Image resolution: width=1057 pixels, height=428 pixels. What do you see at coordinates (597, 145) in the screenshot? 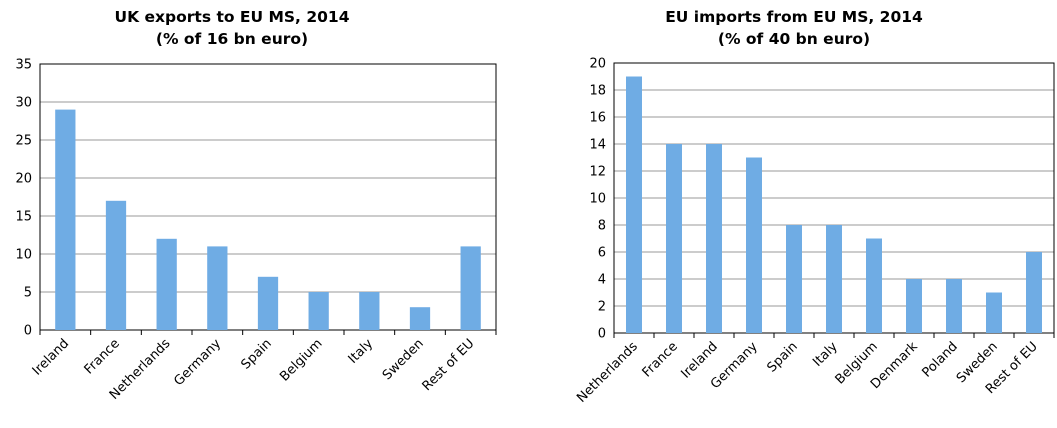
I see `y-tick-label: 14` at bounding box center [597, 145].